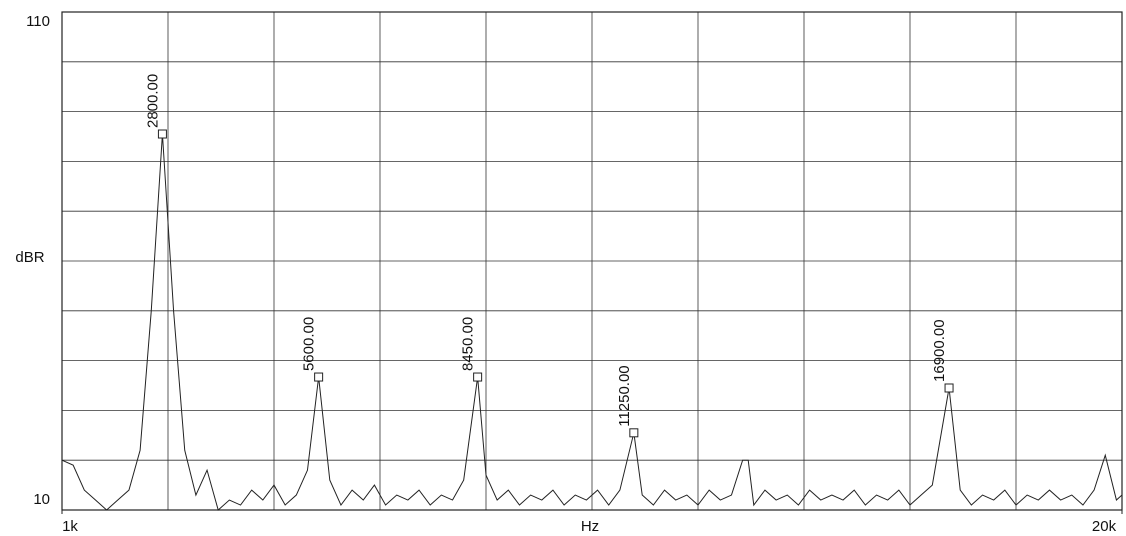  What do you see at coordinates (939, 350) in the screenshot?
I see `peak-label: 16900.00` at bounding box center [939, 350].